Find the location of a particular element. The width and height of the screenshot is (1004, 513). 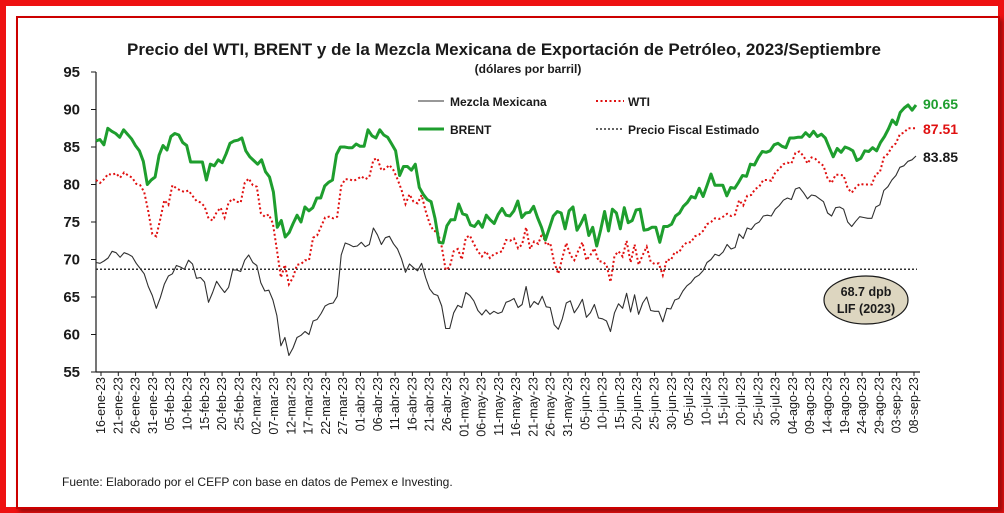

y-tick-label: 95 is located at coordinates (71, 72).